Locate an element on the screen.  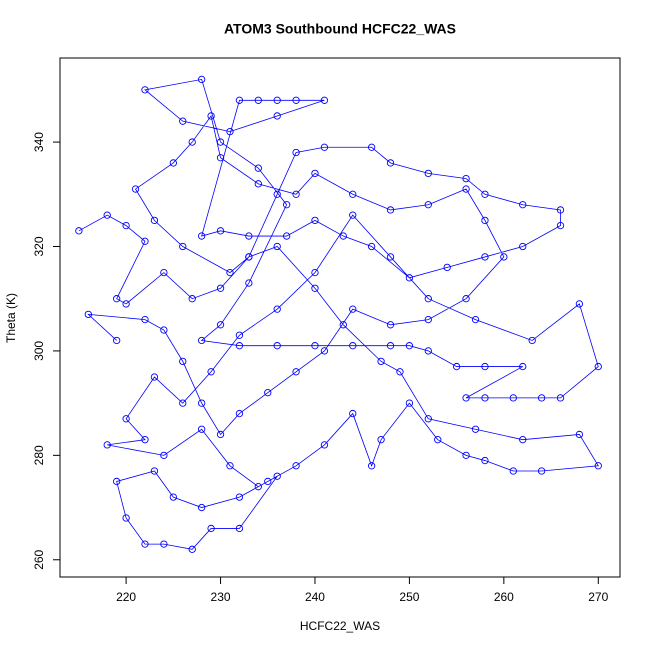
x-tick-label: 230 is located at coordinates (221, 597).